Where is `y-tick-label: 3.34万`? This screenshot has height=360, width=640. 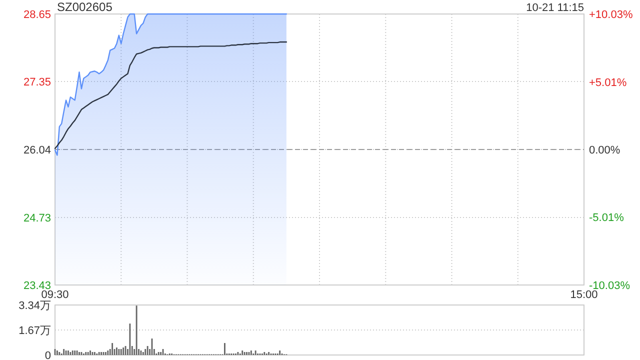 y-tick-label: 3.34万 is located at coordinates (34, 306).